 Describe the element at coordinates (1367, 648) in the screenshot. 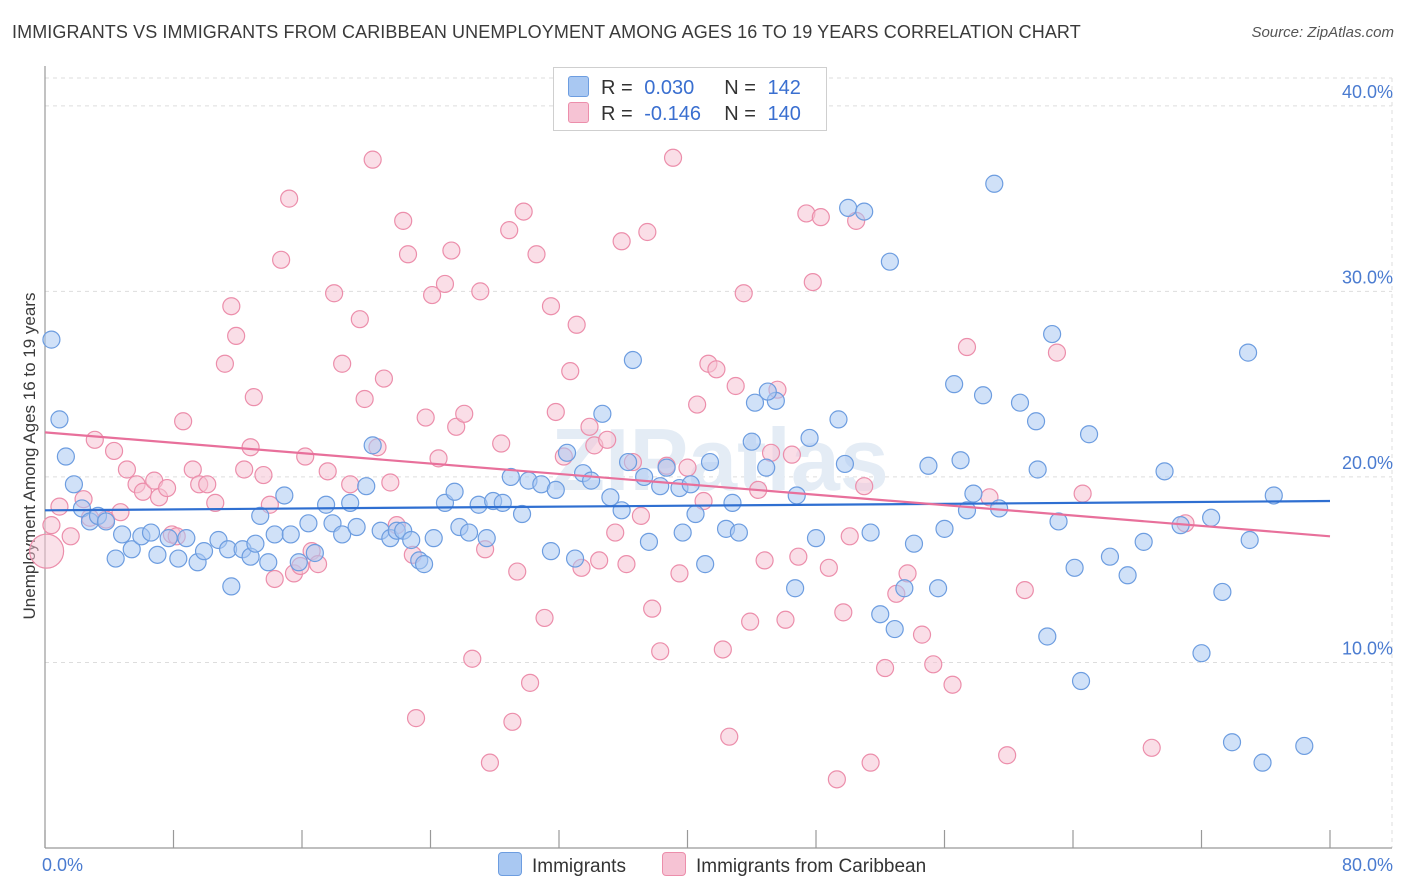

I see `y-tick-label: 10.0%` at that location.